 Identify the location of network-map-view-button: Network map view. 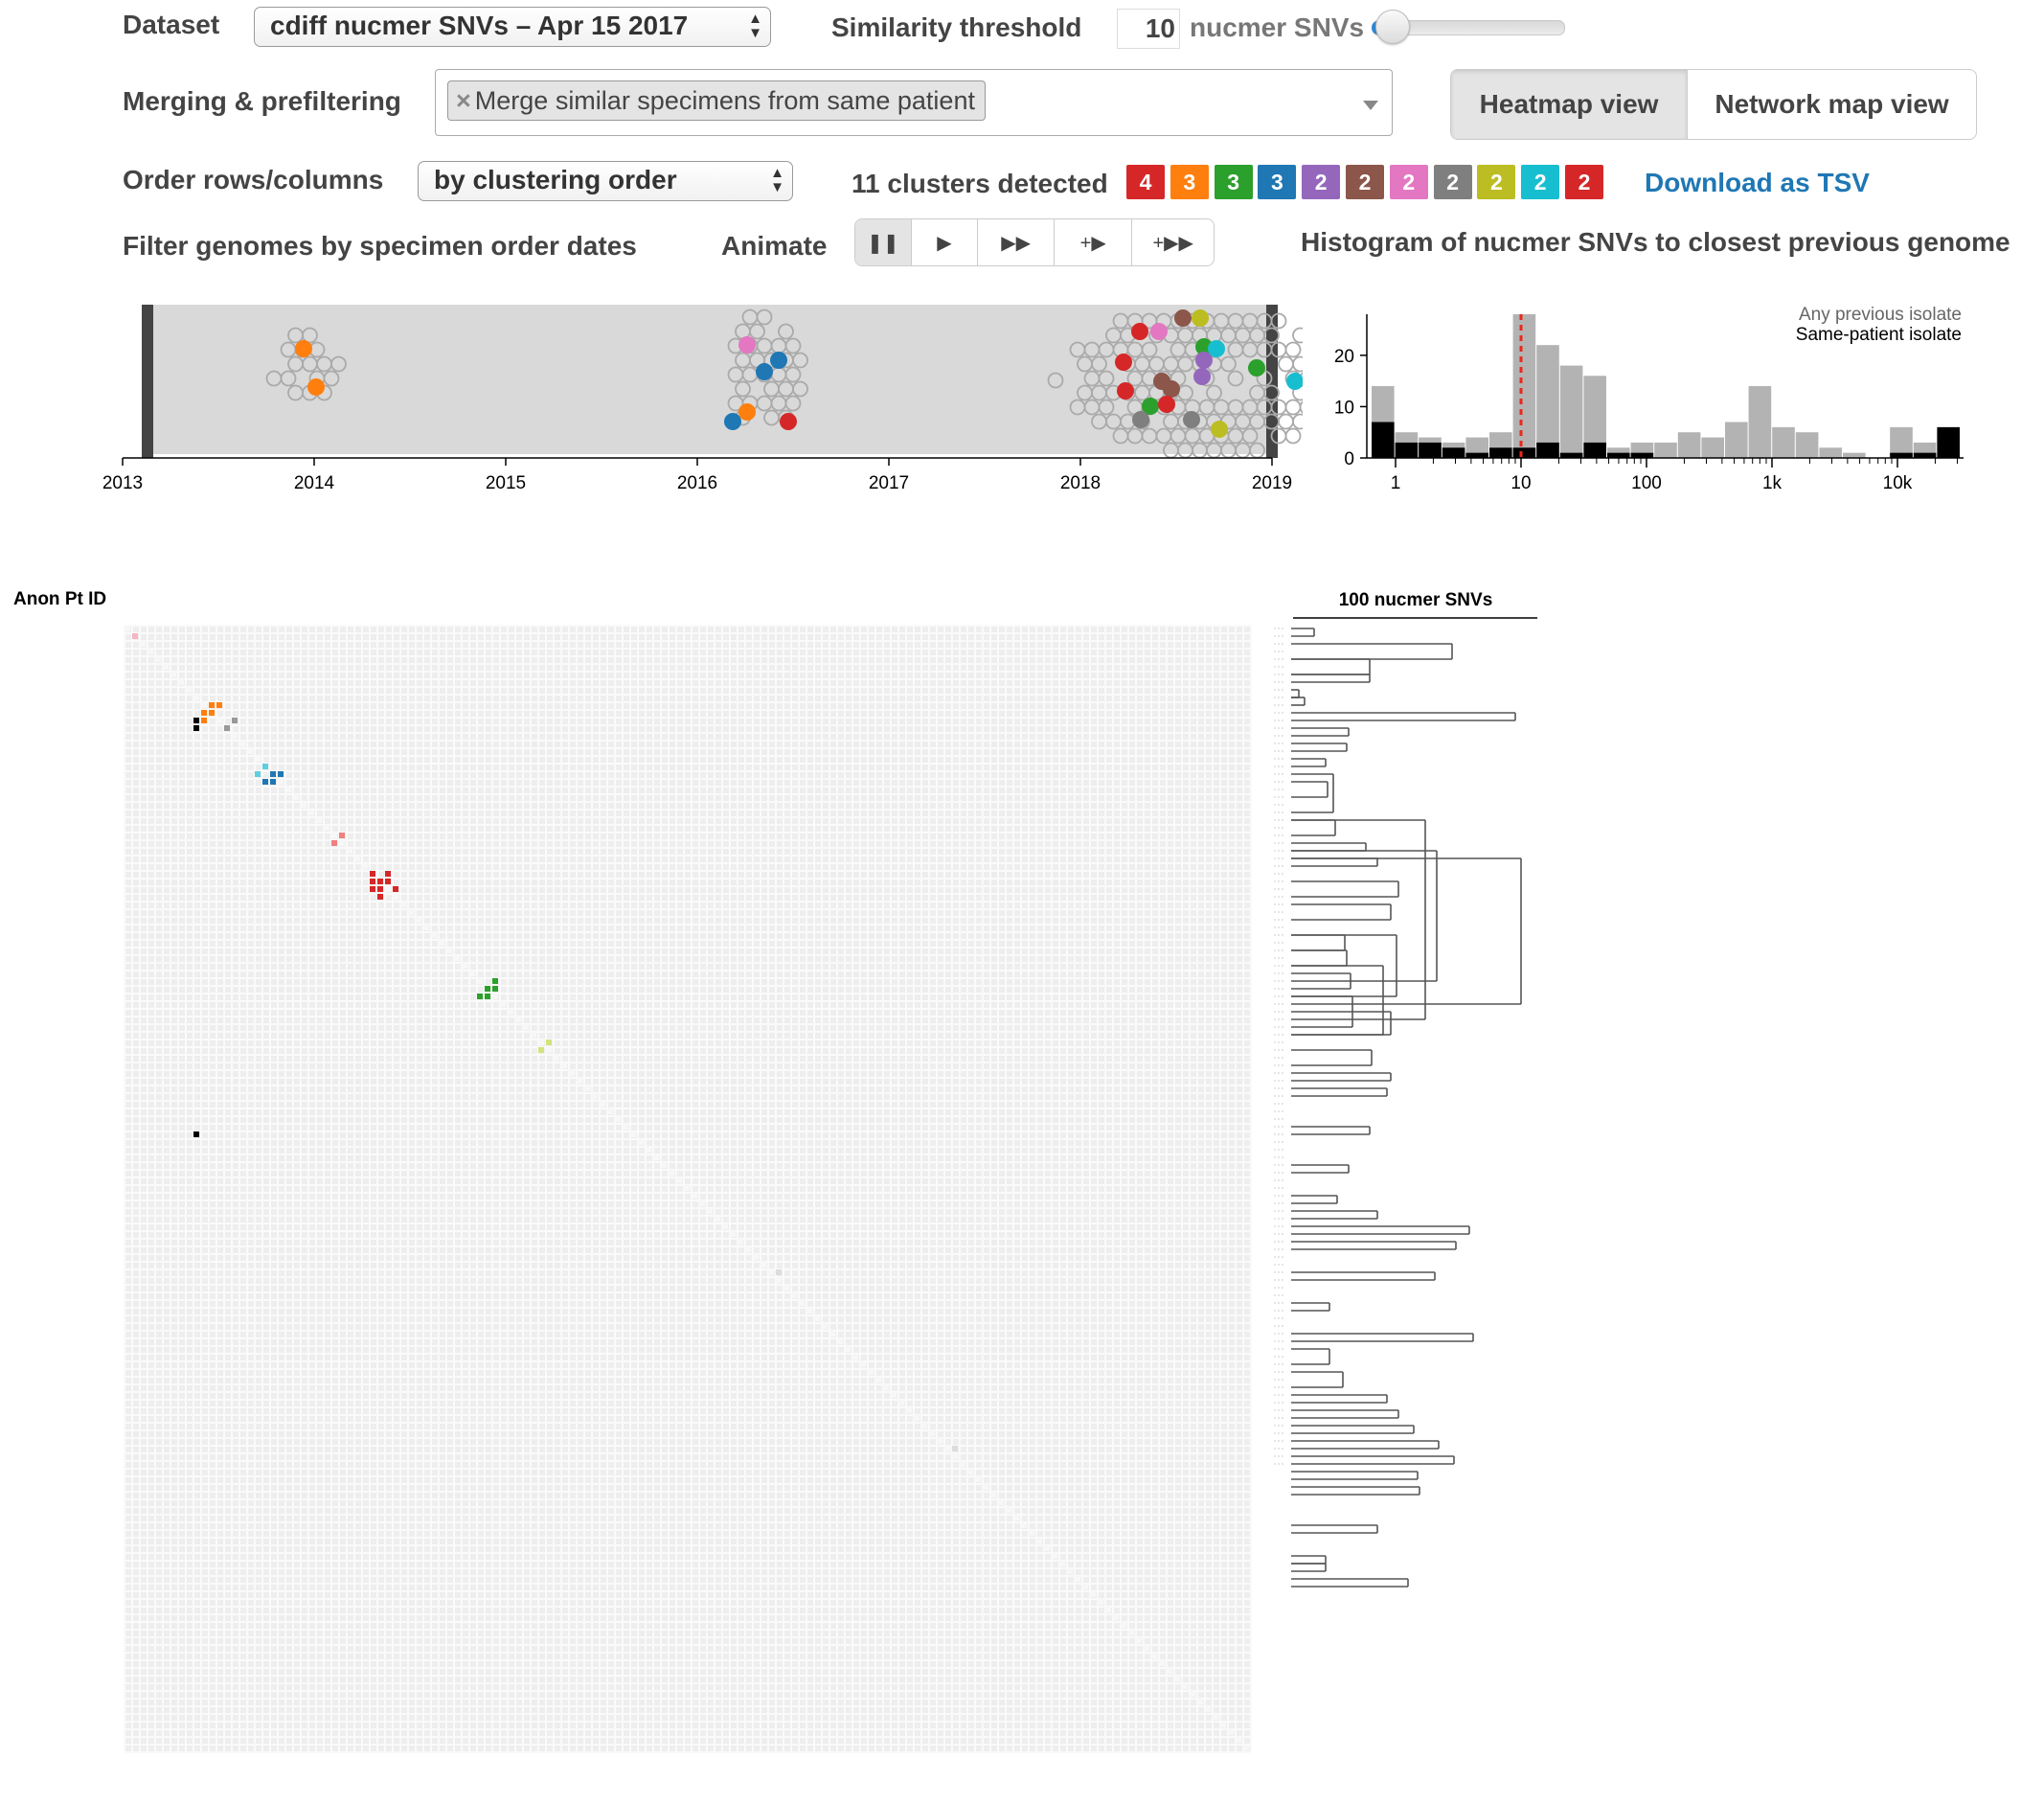
(1832, 104).